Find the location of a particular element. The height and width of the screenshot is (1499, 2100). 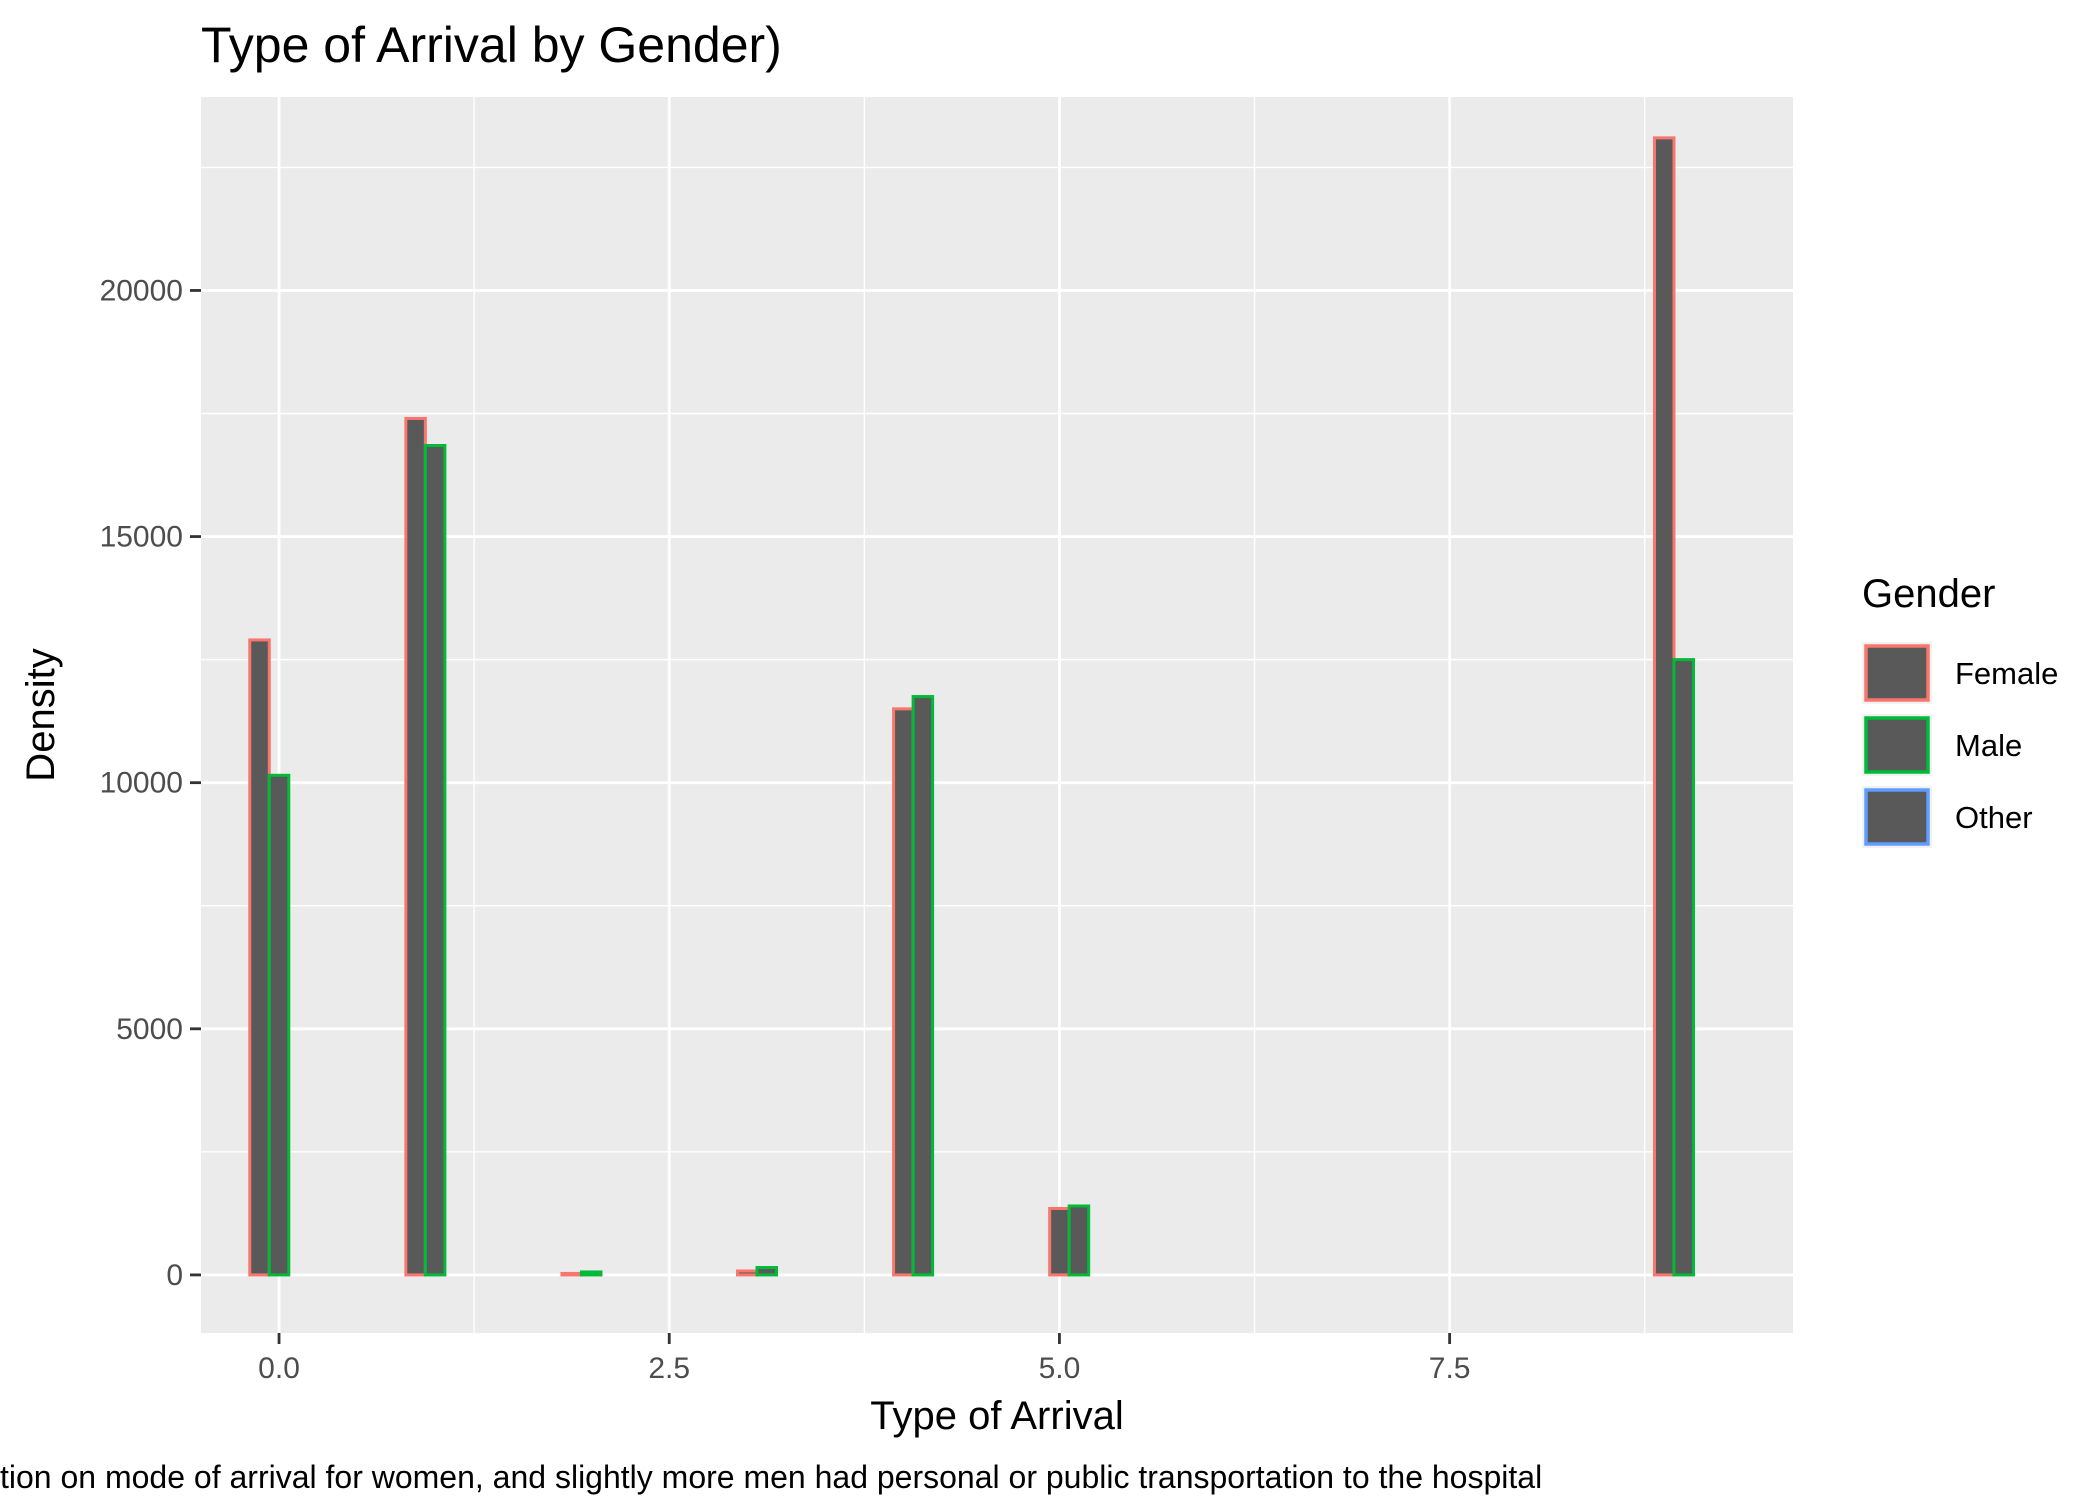

x-axis-title: Type of Arrival is located at coordinates (996, 1416).